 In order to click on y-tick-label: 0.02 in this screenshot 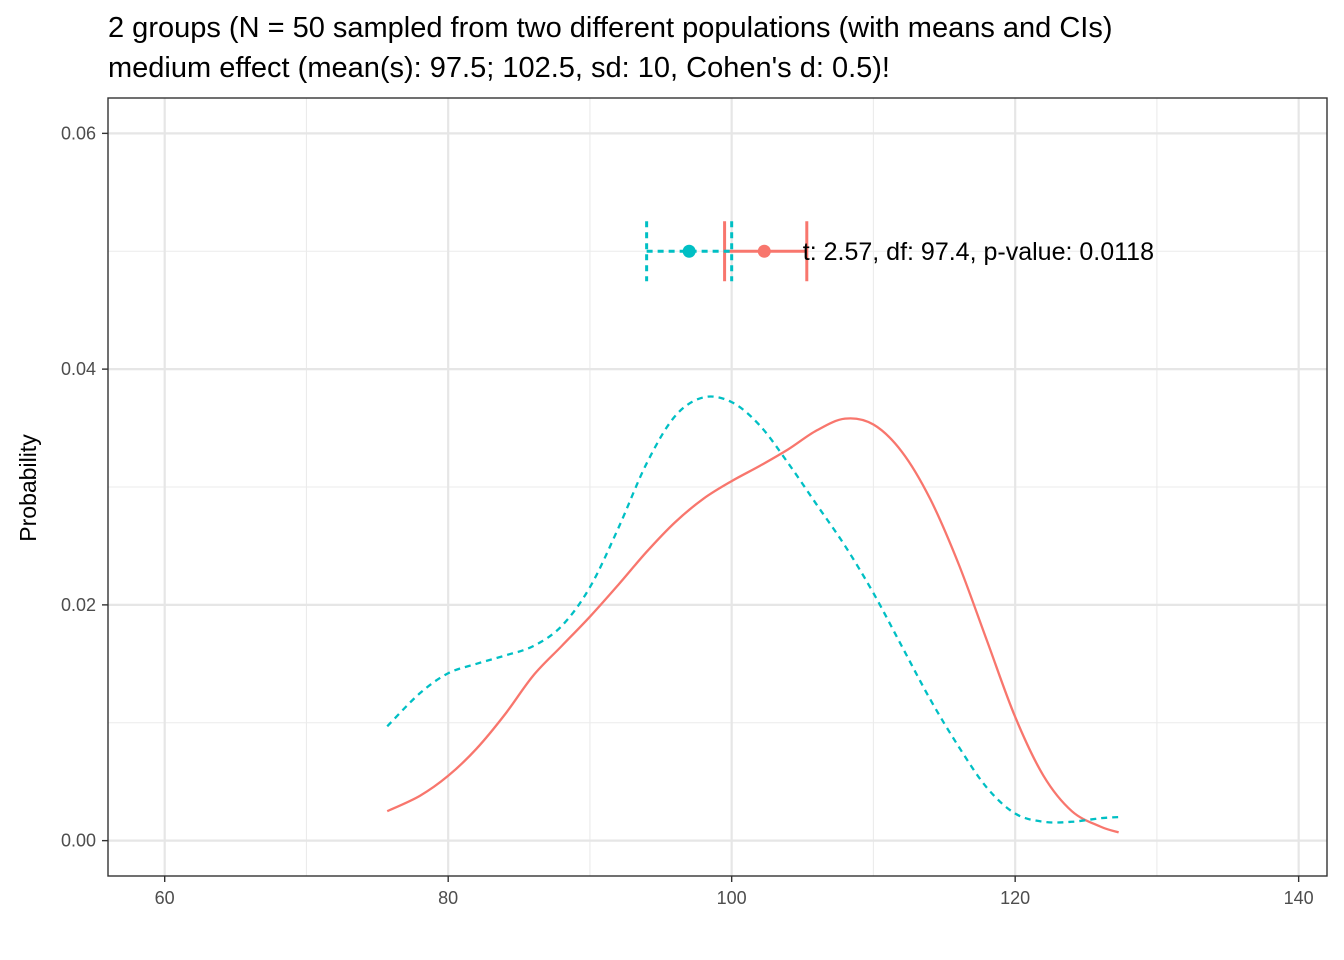, I will do `click(78, 605)`.